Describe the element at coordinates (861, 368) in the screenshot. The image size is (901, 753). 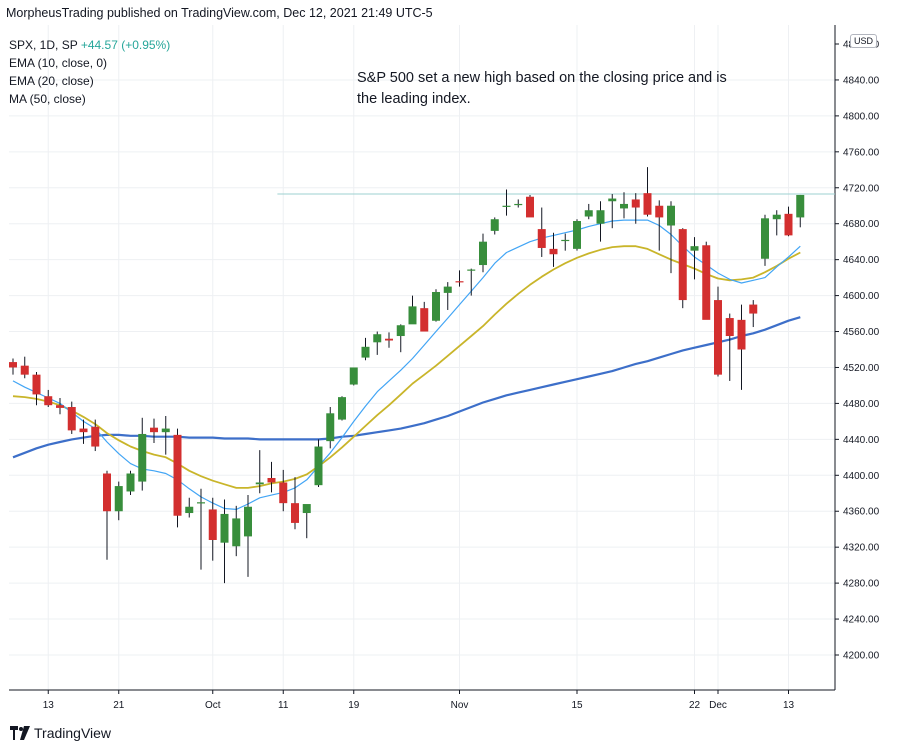
I see `price-tick-label: 4520.00` at that location.